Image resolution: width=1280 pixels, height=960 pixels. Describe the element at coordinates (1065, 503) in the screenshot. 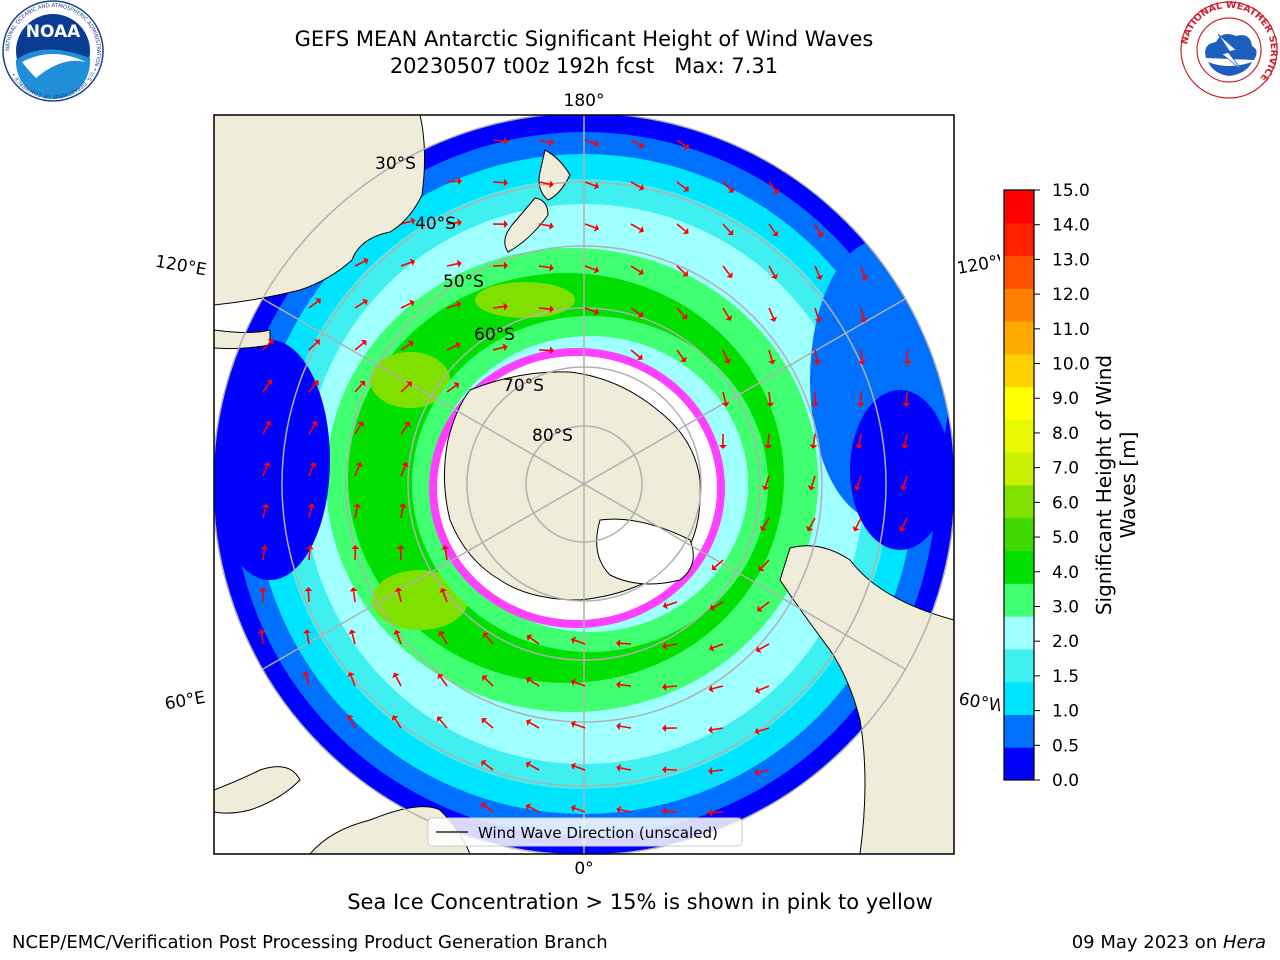

I see `colorbar-tick-label: 6.0` at that location.